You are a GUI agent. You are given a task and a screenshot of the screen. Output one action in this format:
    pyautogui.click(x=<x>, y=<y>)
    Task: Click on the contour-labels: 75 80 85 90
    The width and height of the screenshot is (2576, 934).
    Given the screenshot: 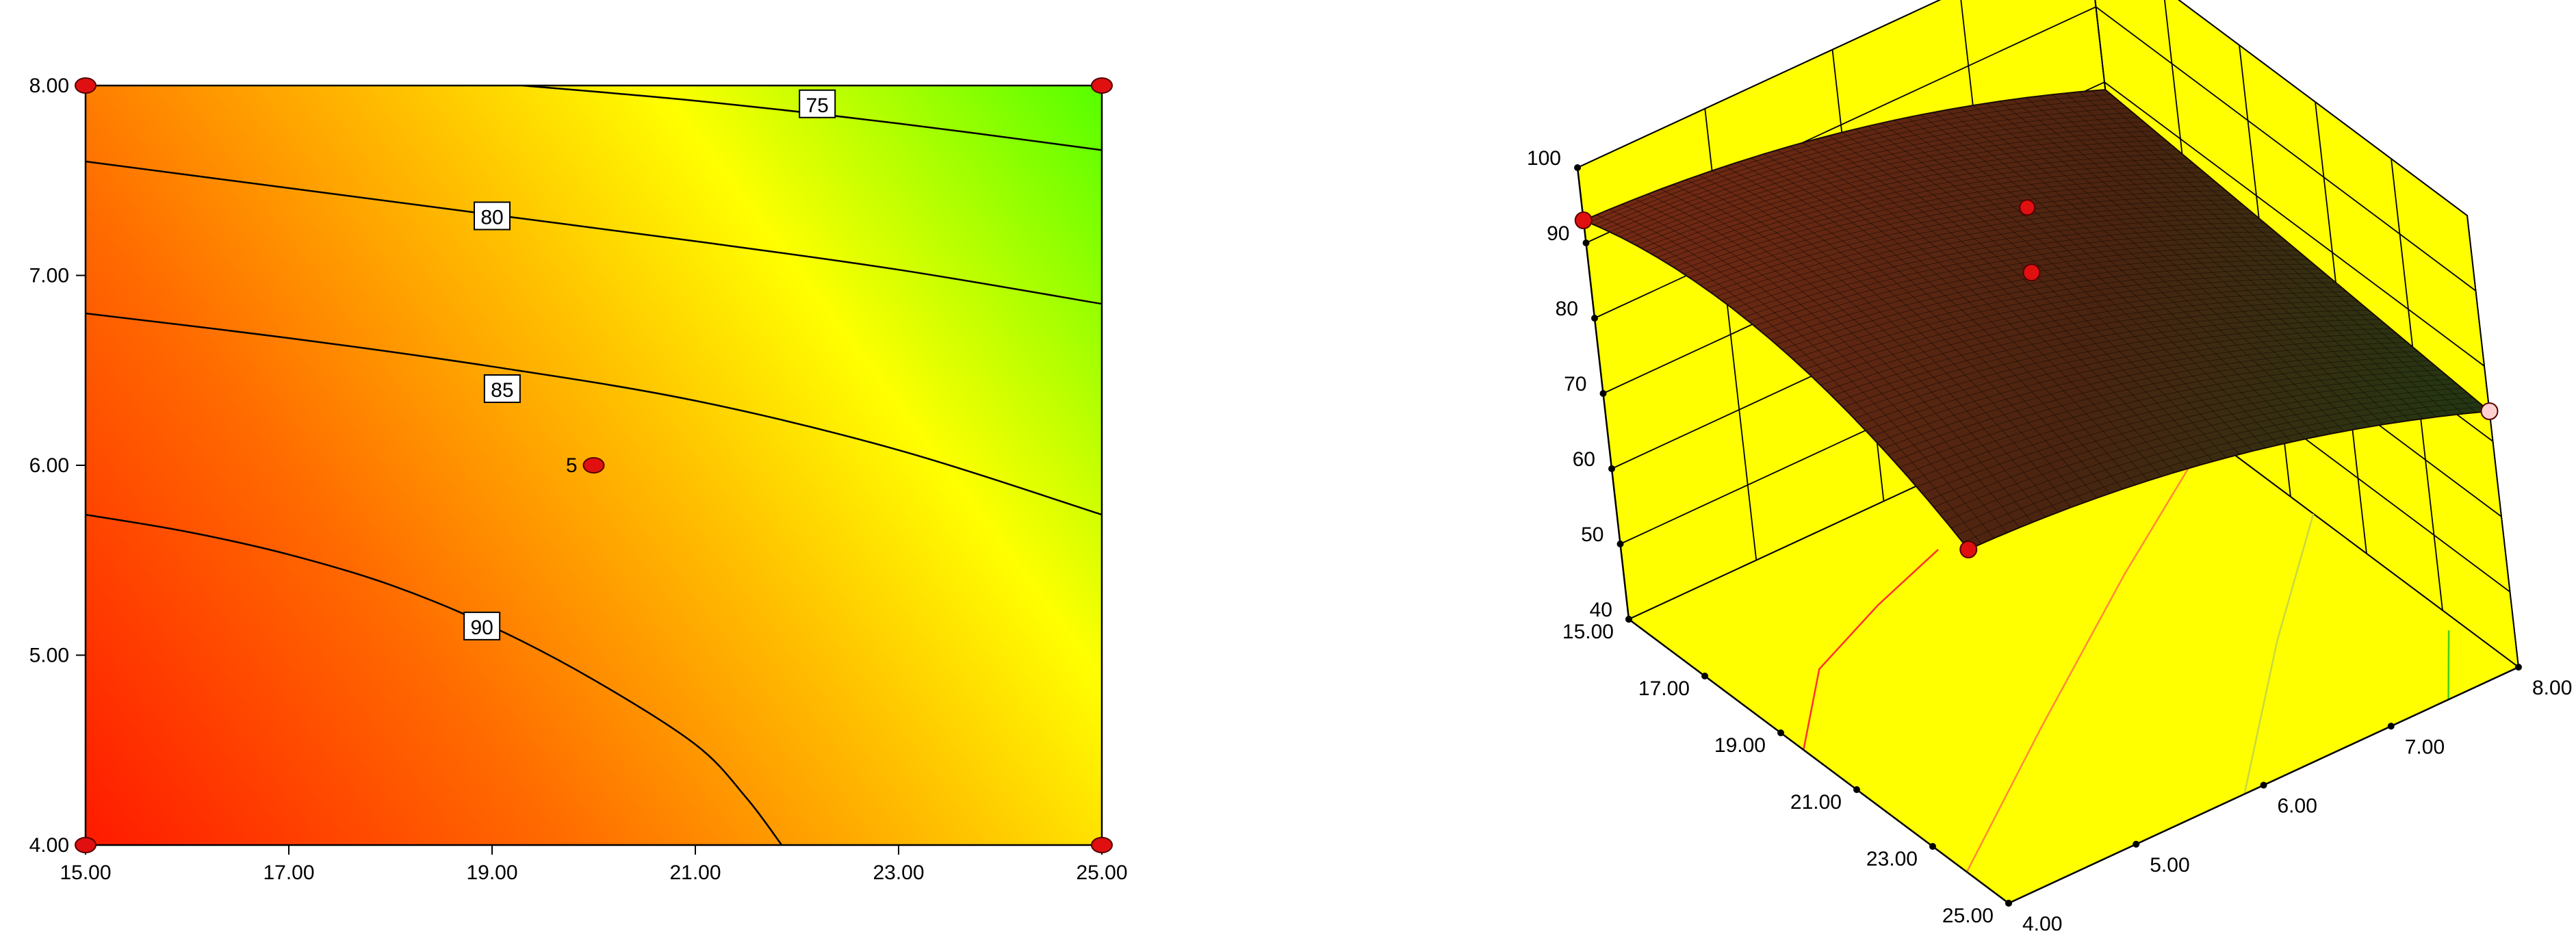 What is the action you would take?
    pyautogui.click(x=649, y=364)
    